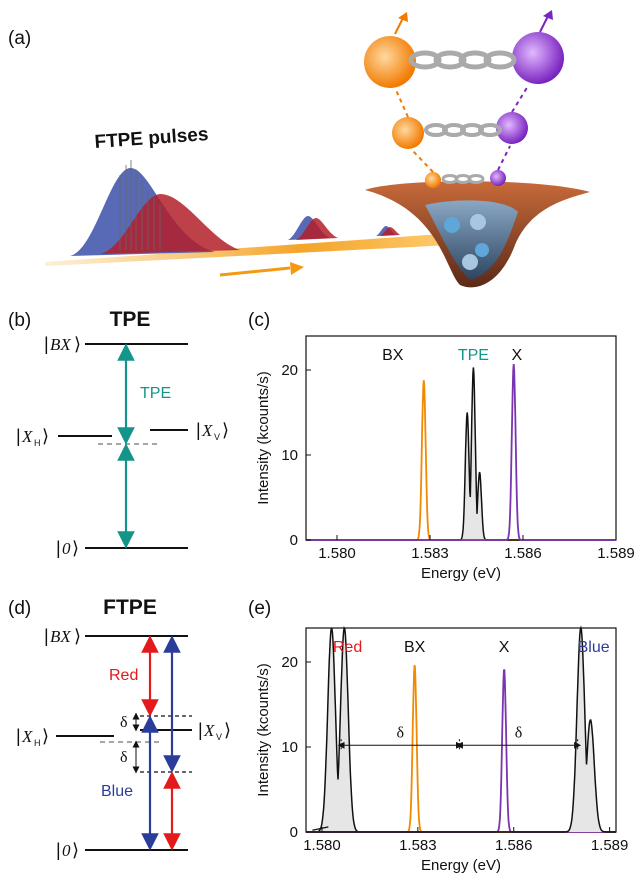 The width and height of the screenshot is (637, 890). Describe the element at coordinates (465, 179) in the screenshot. I see `photon-pair-bottom` at that location.